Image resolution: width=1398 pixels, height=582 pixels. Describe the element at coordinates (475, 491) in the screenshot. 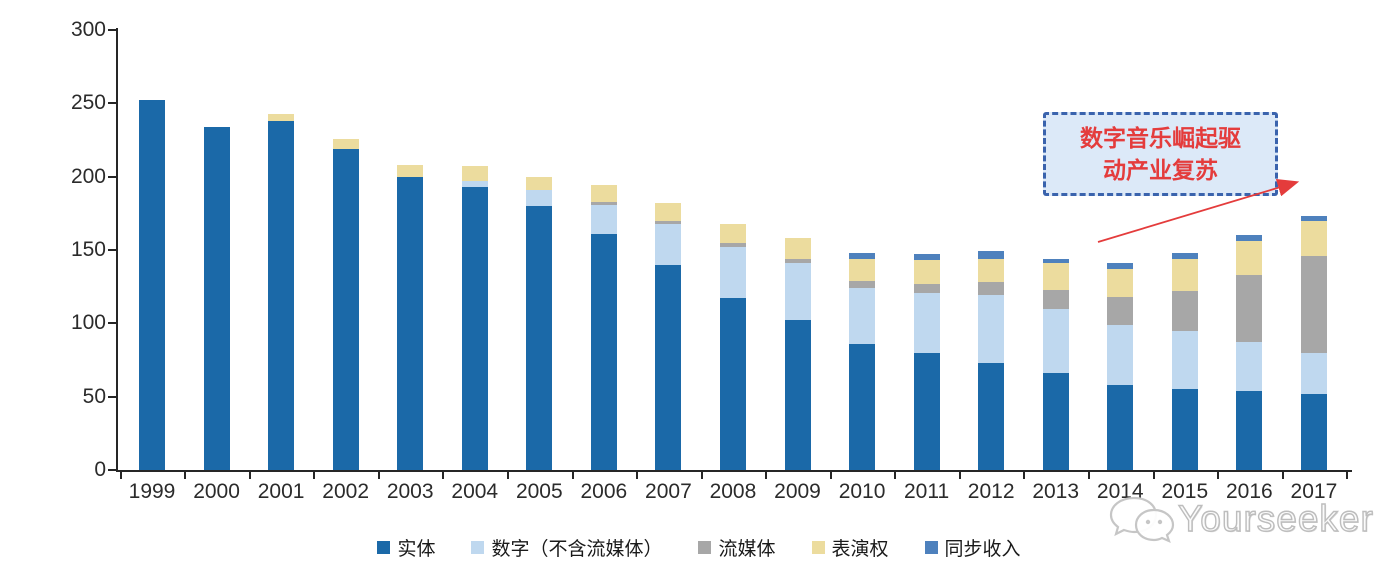

I see `x-tick-label: 2004` at that location.